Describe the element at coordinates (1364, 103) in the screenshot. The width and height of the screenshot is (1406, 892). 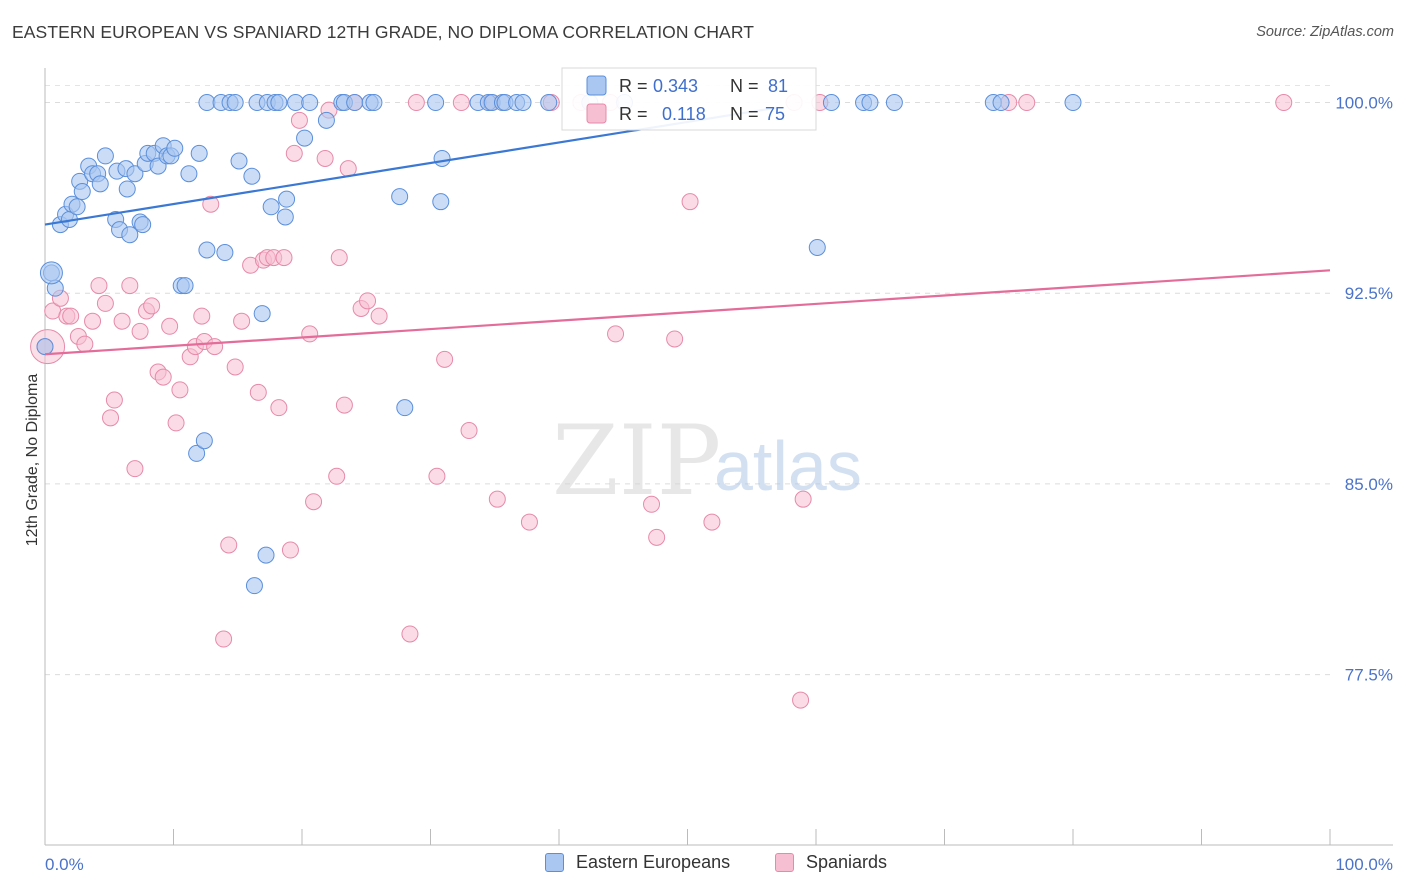
I see `y-tick-label: 100.0%` at that location.